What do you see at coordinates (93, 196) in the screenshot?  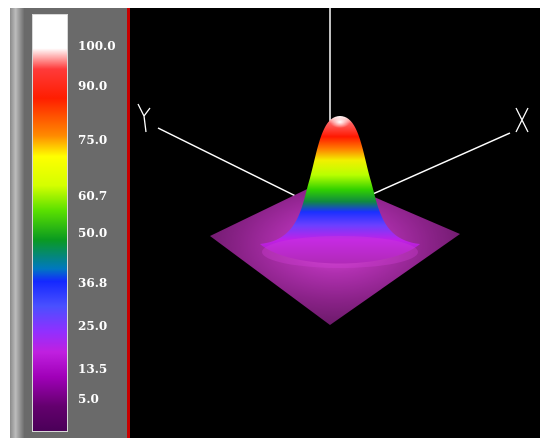 I see `colorbar-tick-label: 60.7` at bounding box center [93, 196].